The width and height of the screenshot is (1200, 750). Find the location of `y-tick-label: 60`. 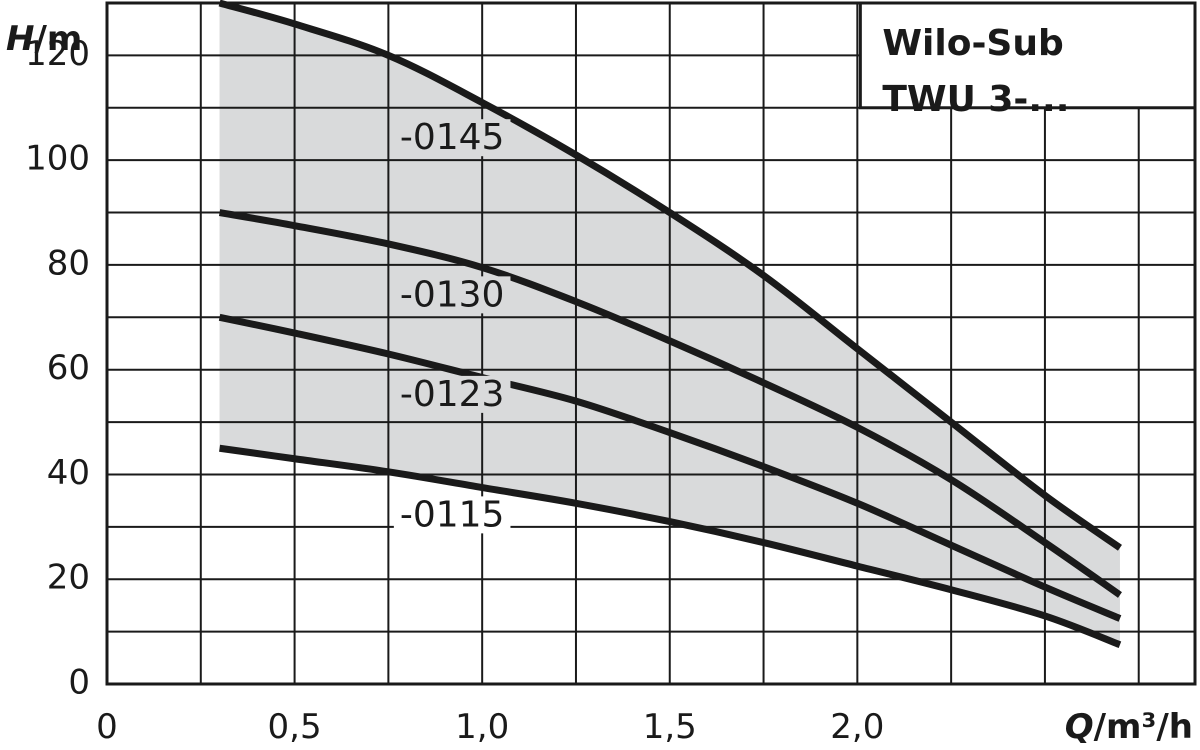

y-tick-label: 60 is located at coordinates (68, 368).